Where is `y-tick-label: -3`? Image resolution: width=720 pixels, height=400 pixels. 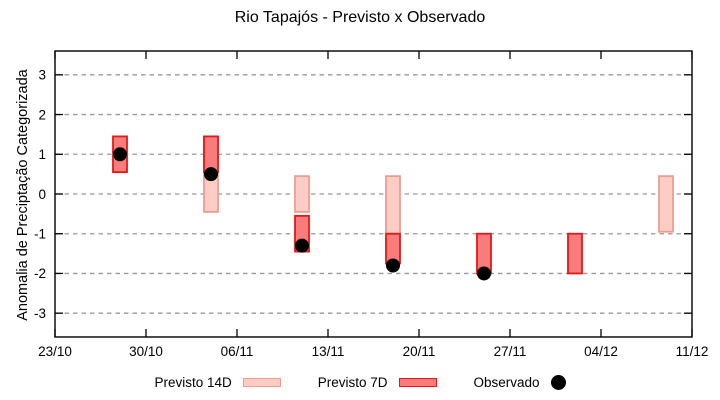 y-tick-label: -3 is located at coordinates (40, 313).